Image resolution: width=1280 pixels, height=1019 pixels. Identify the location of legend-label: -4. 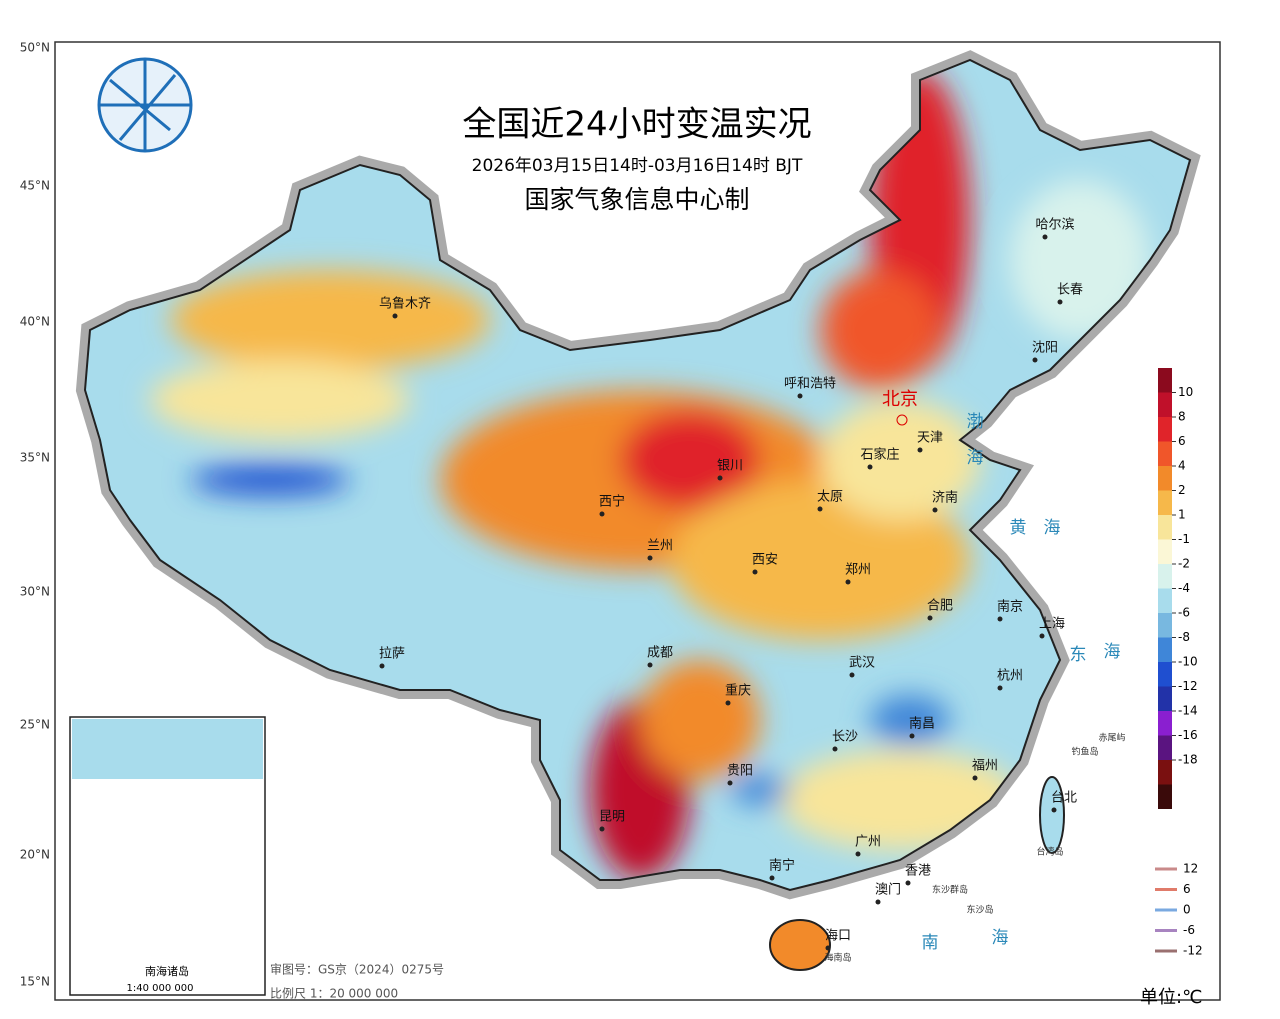
(1184, 588).